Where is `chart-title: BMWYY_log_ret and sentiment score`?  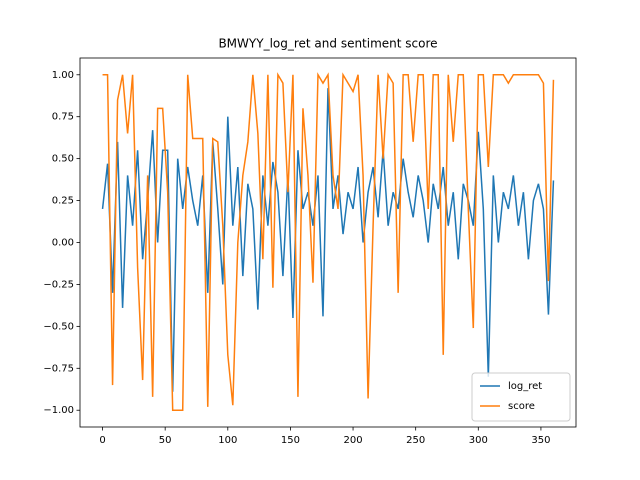 chart-title: BMWYY_log_ret and sentiment score is located at coordinates (327, 44).